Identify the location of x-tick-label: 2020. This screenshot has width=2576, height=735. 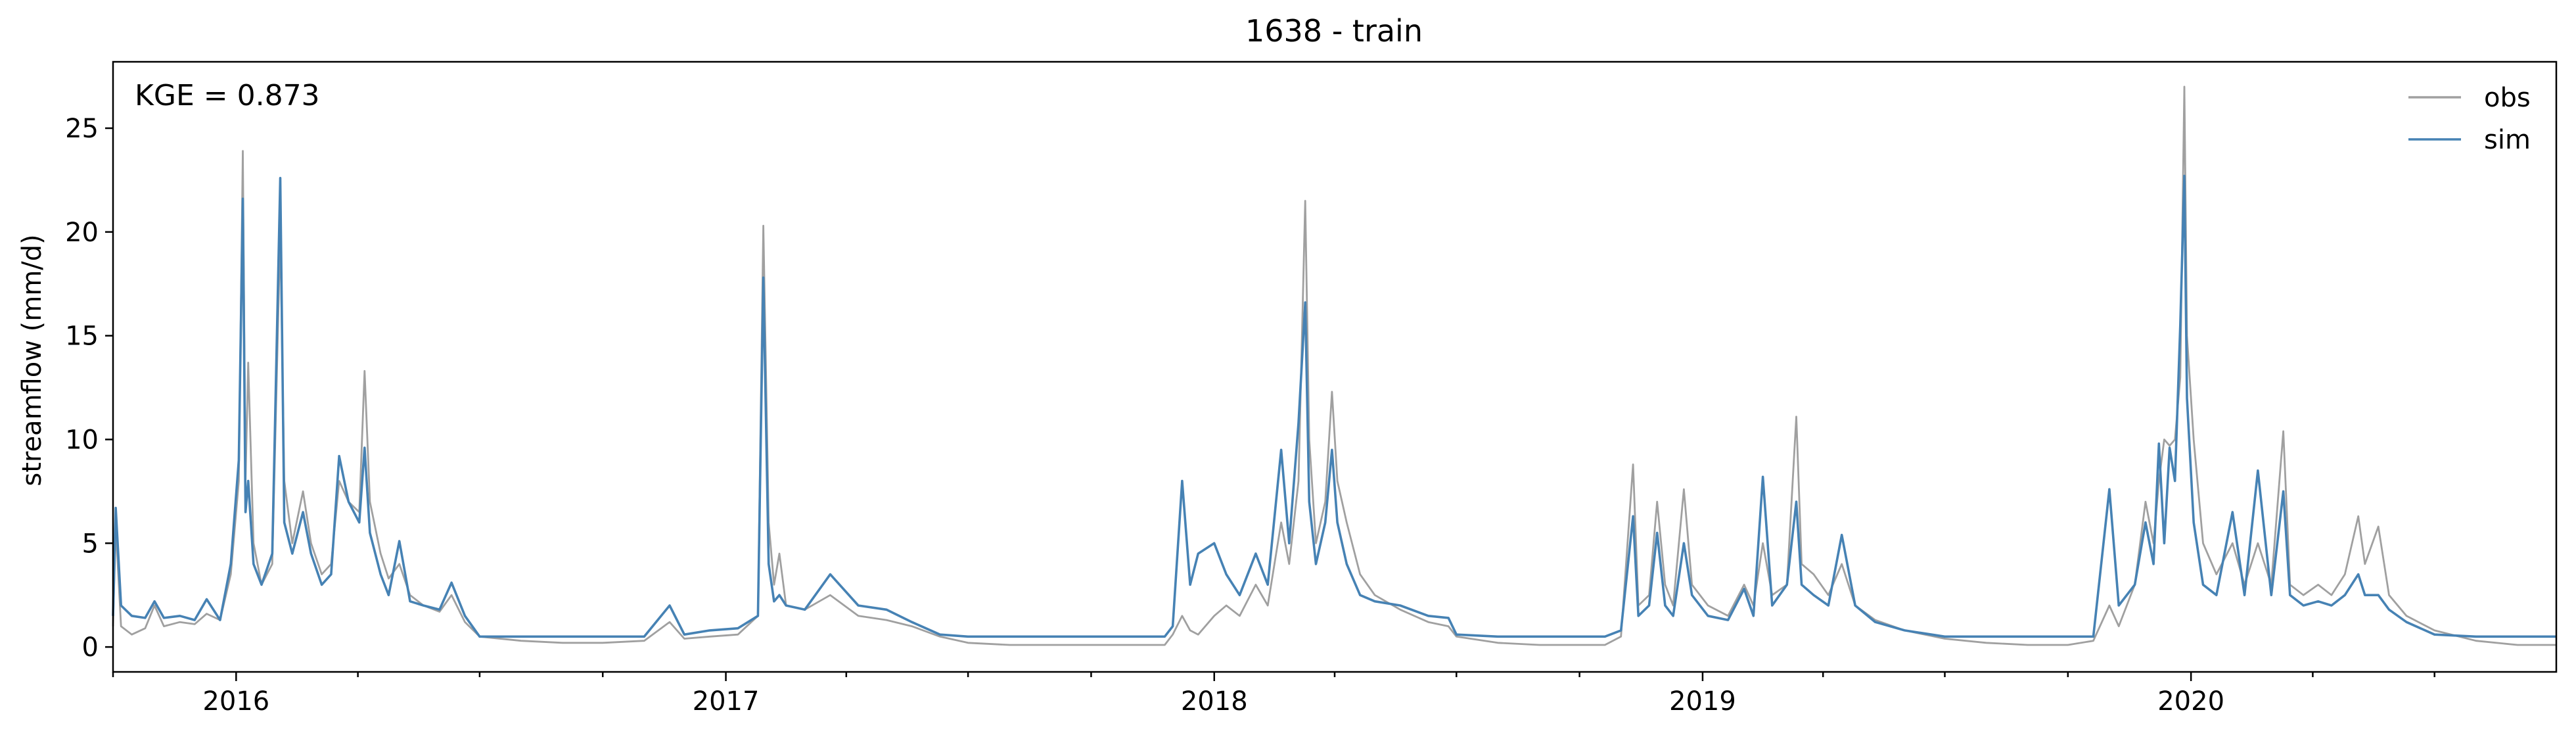
(2190, 702).